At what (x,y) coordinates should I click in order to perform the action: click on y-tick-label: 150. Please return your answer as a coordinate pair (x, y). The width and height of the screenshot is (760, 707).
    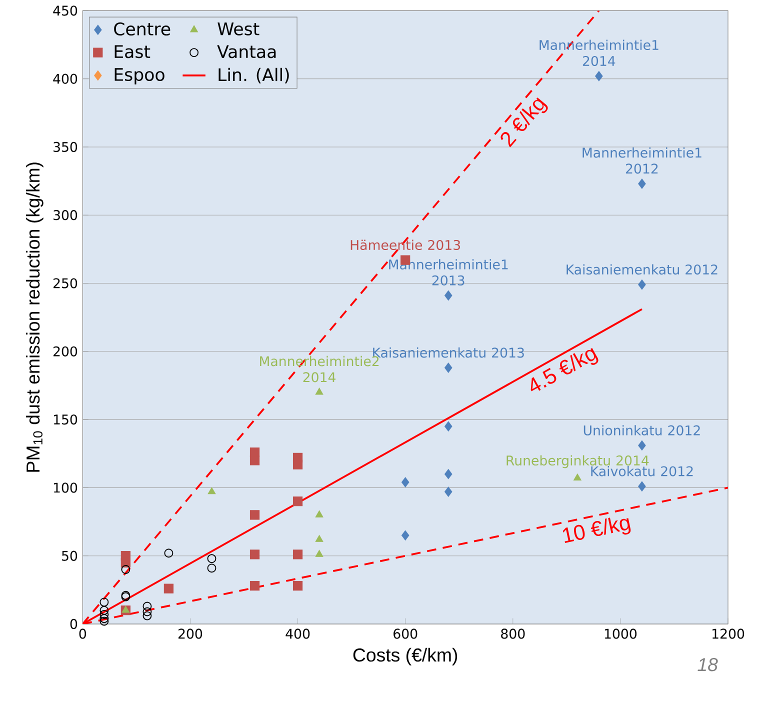
    Looking at the image, I should click on (66, 419).